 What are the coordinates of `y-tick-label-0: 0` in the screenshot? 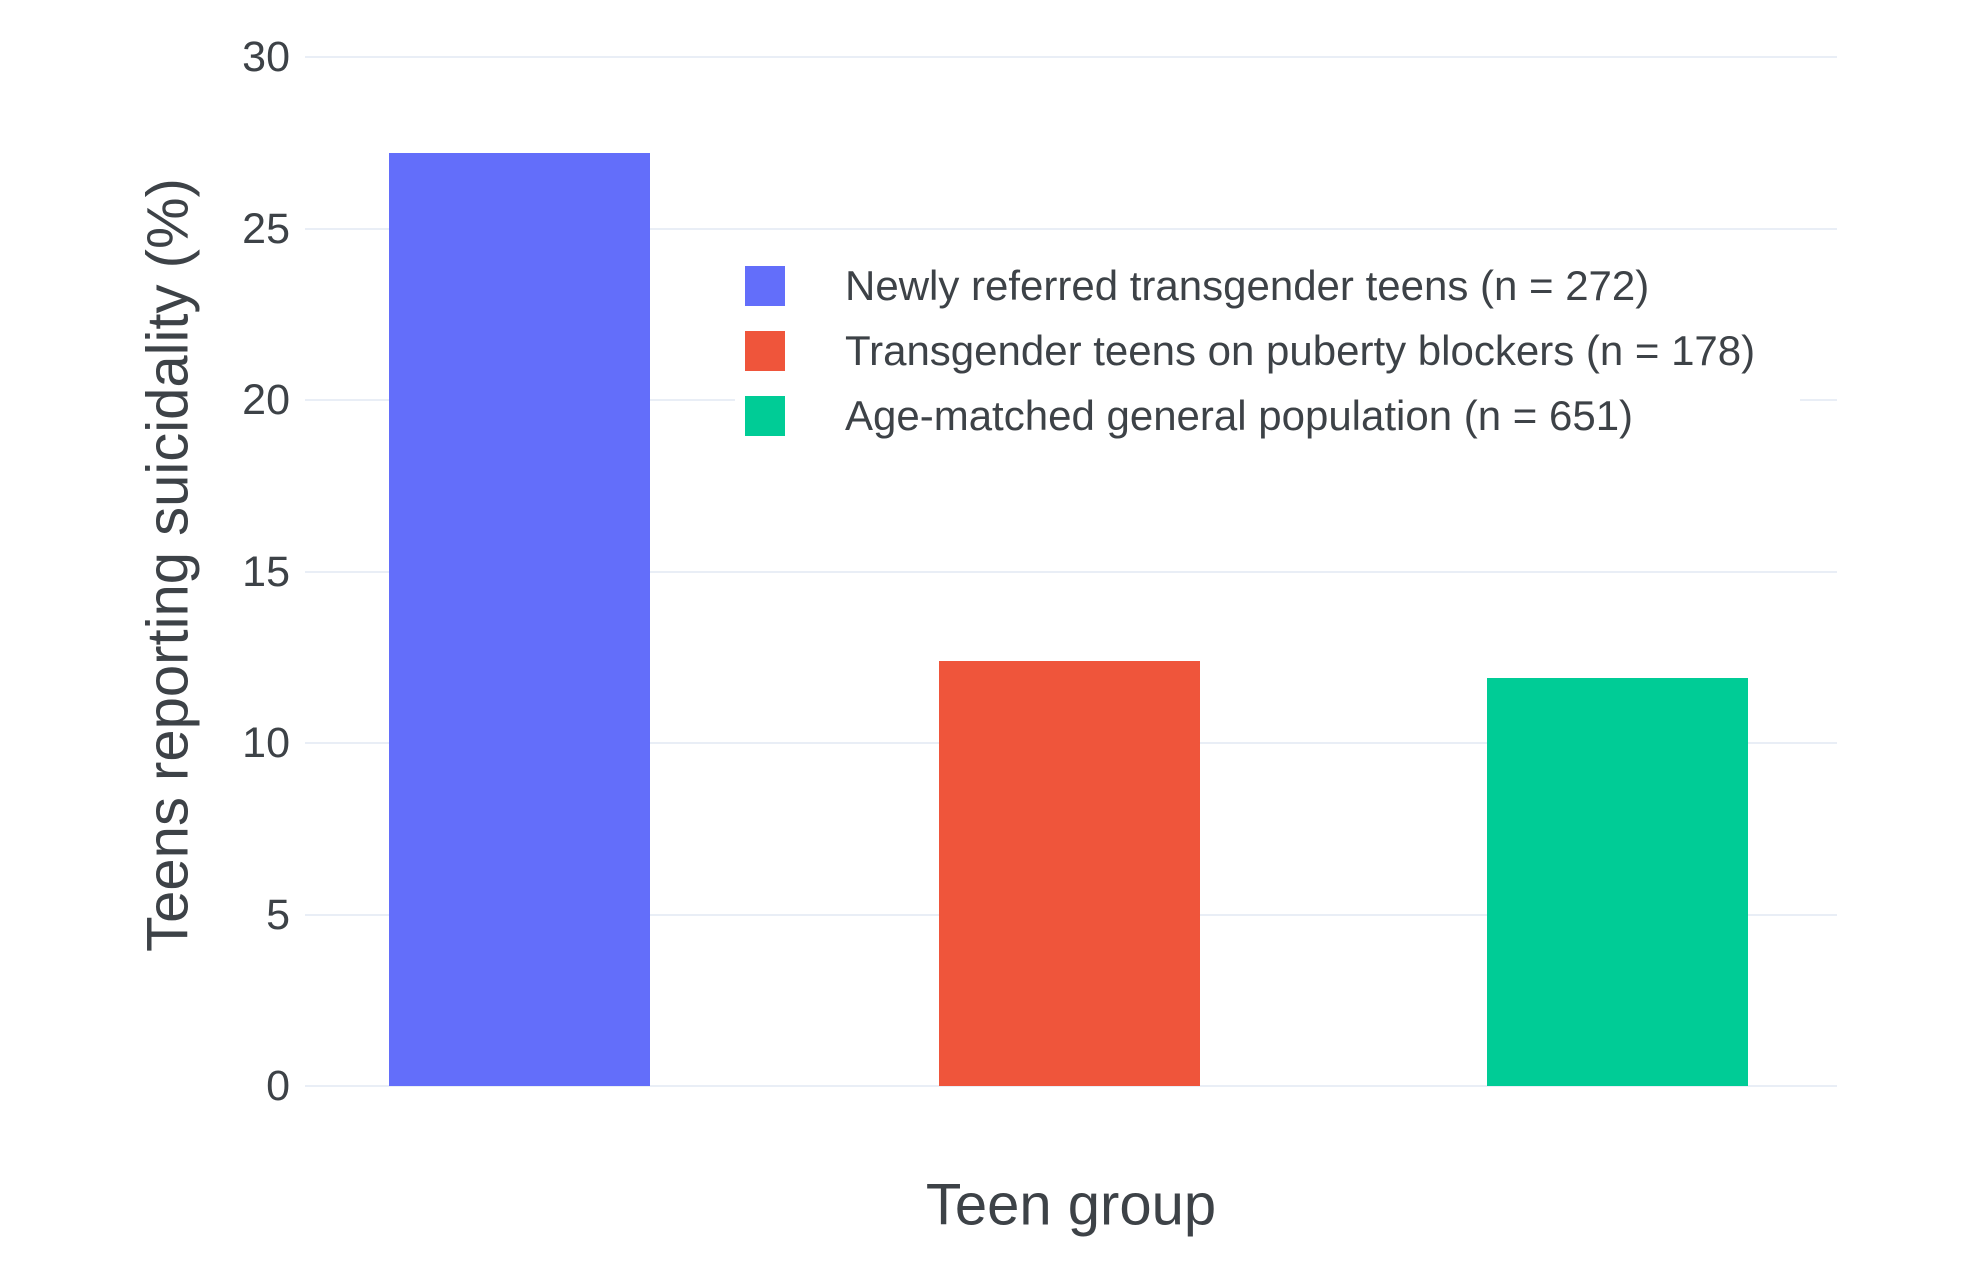 It's located at (278, 1086).